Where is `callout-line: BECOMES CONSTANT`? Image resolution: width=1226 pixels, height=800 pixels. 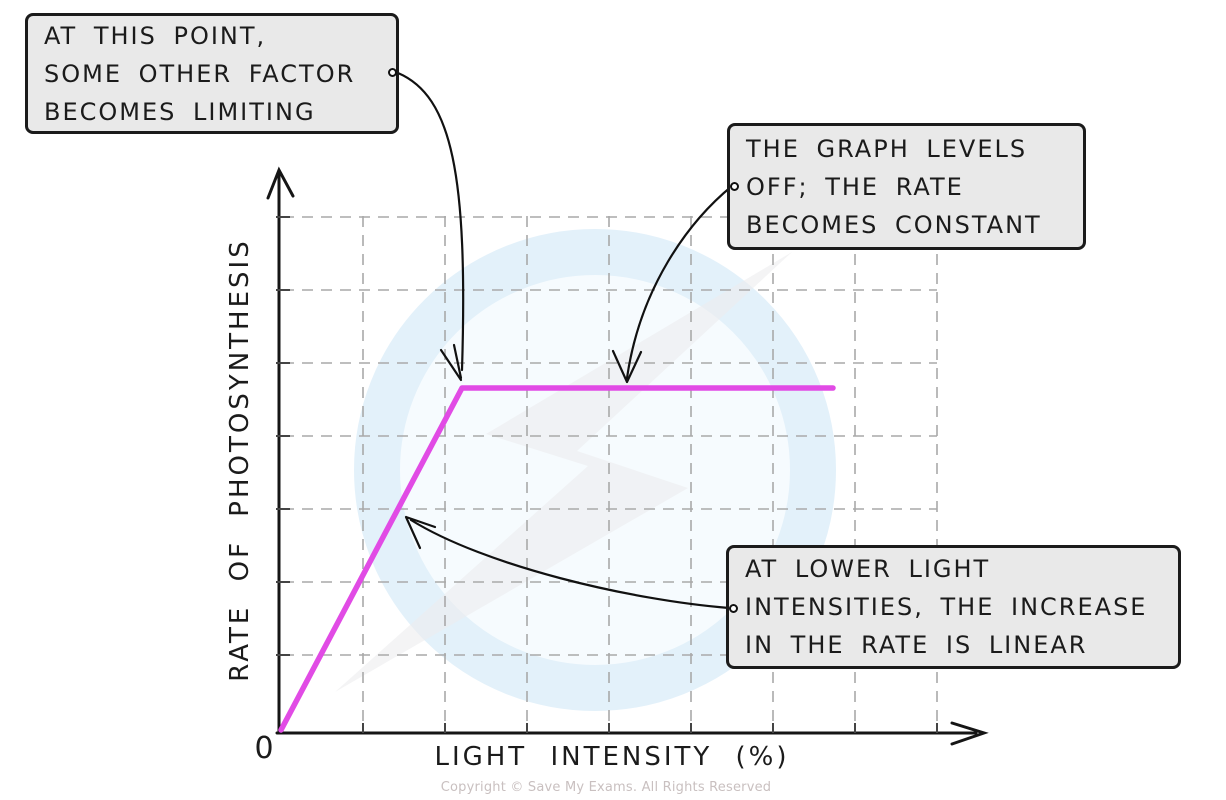
callout-line: BECOMES CONSTANT is located at coordinates (894, 224).